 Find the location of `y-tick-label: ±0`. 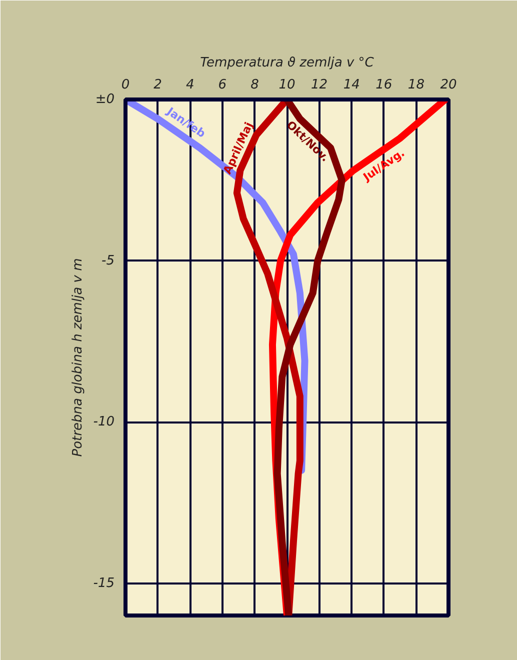

y-tick-label: ±0 is located at coordinates (105, 99).